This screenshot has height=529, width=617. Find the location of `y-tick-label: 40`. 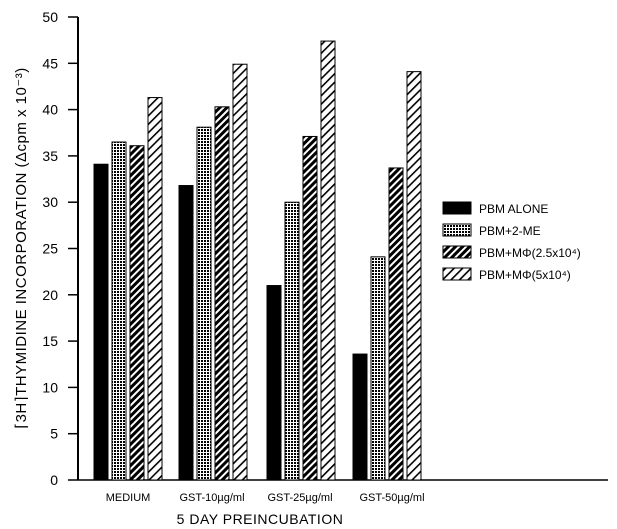

y-tick-label: 40 is located at coordinates (50, 110).